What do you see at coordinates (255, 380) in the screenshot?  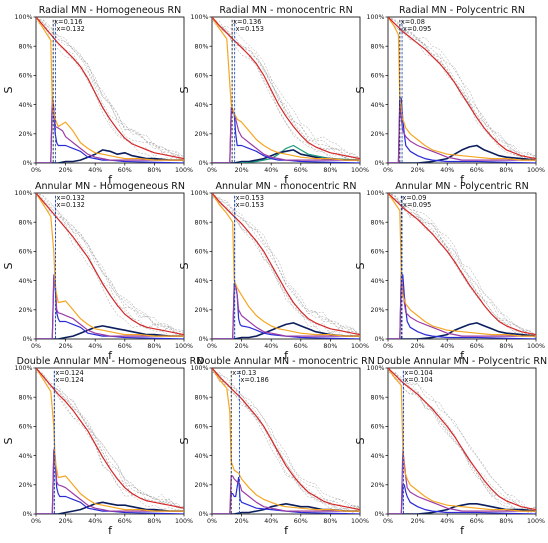 I see `threshold-annotation-2: x=0.186` at bounding box center [255, 380].